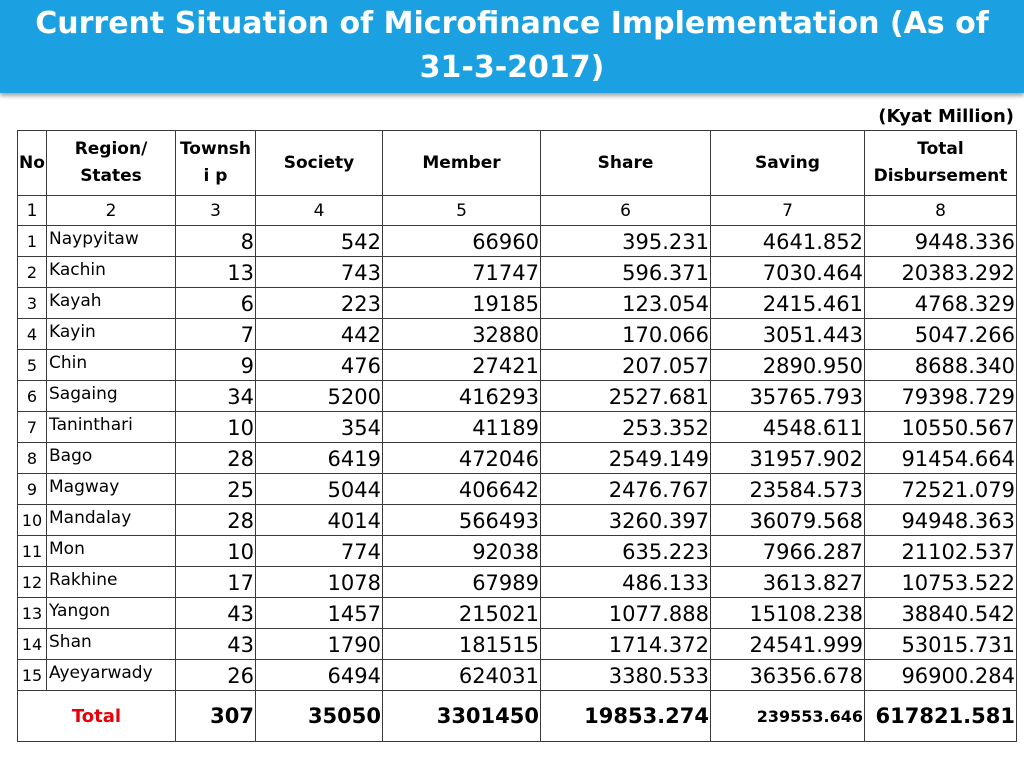 This screenshot has height=768, width=1024. What do you see at coordinates (319, 675) in the screenshot?
I see `society-count: 6494` at bounding box center [319, 675].